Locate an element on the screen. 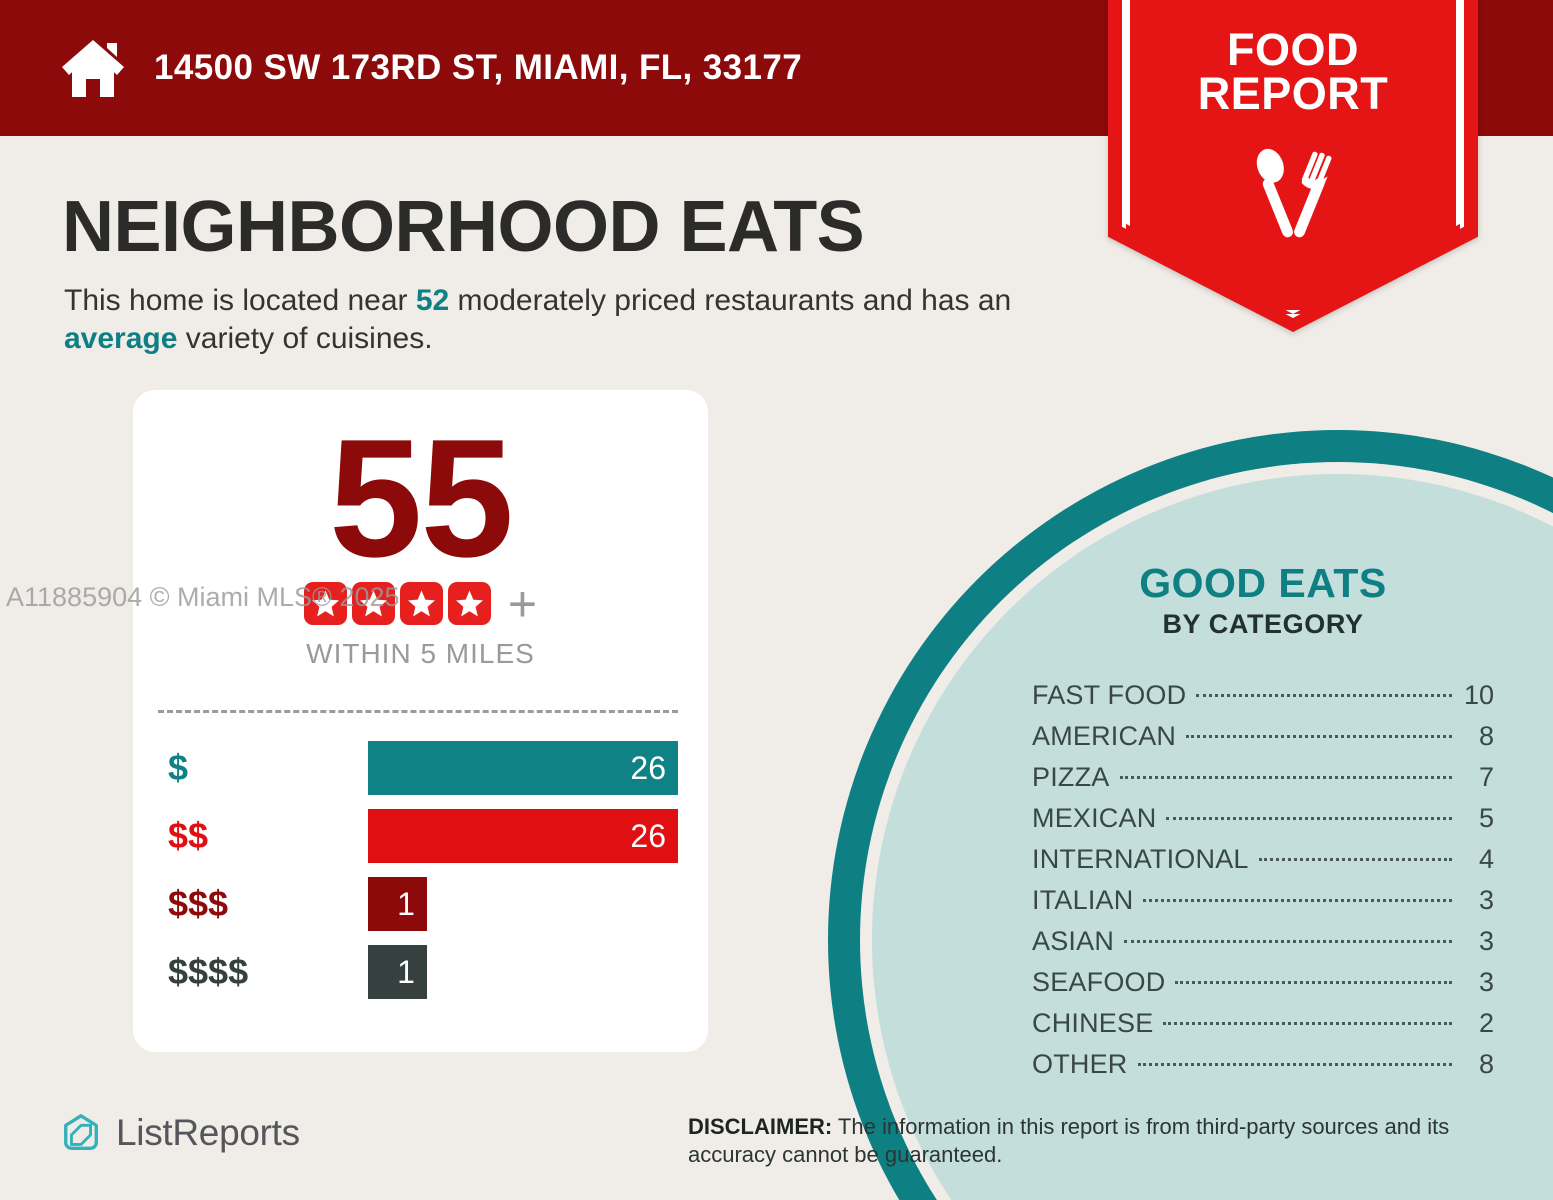 The width and height of the screenshot is (1553, 1200). subtitle-part-3: variety of cuisines. is located at coordinates (305, 339).